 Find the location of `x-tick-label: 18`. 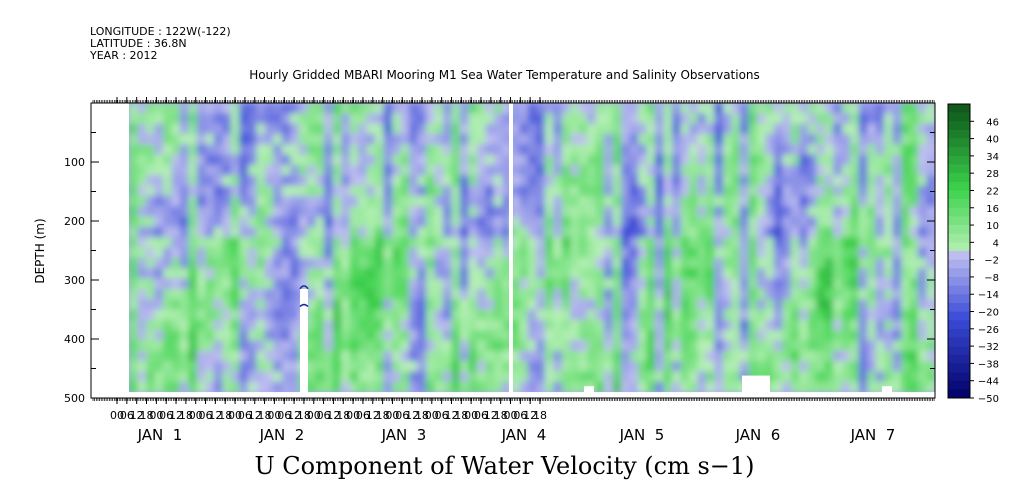

x-tick-label: 18 is located at coordinates (265, 415).